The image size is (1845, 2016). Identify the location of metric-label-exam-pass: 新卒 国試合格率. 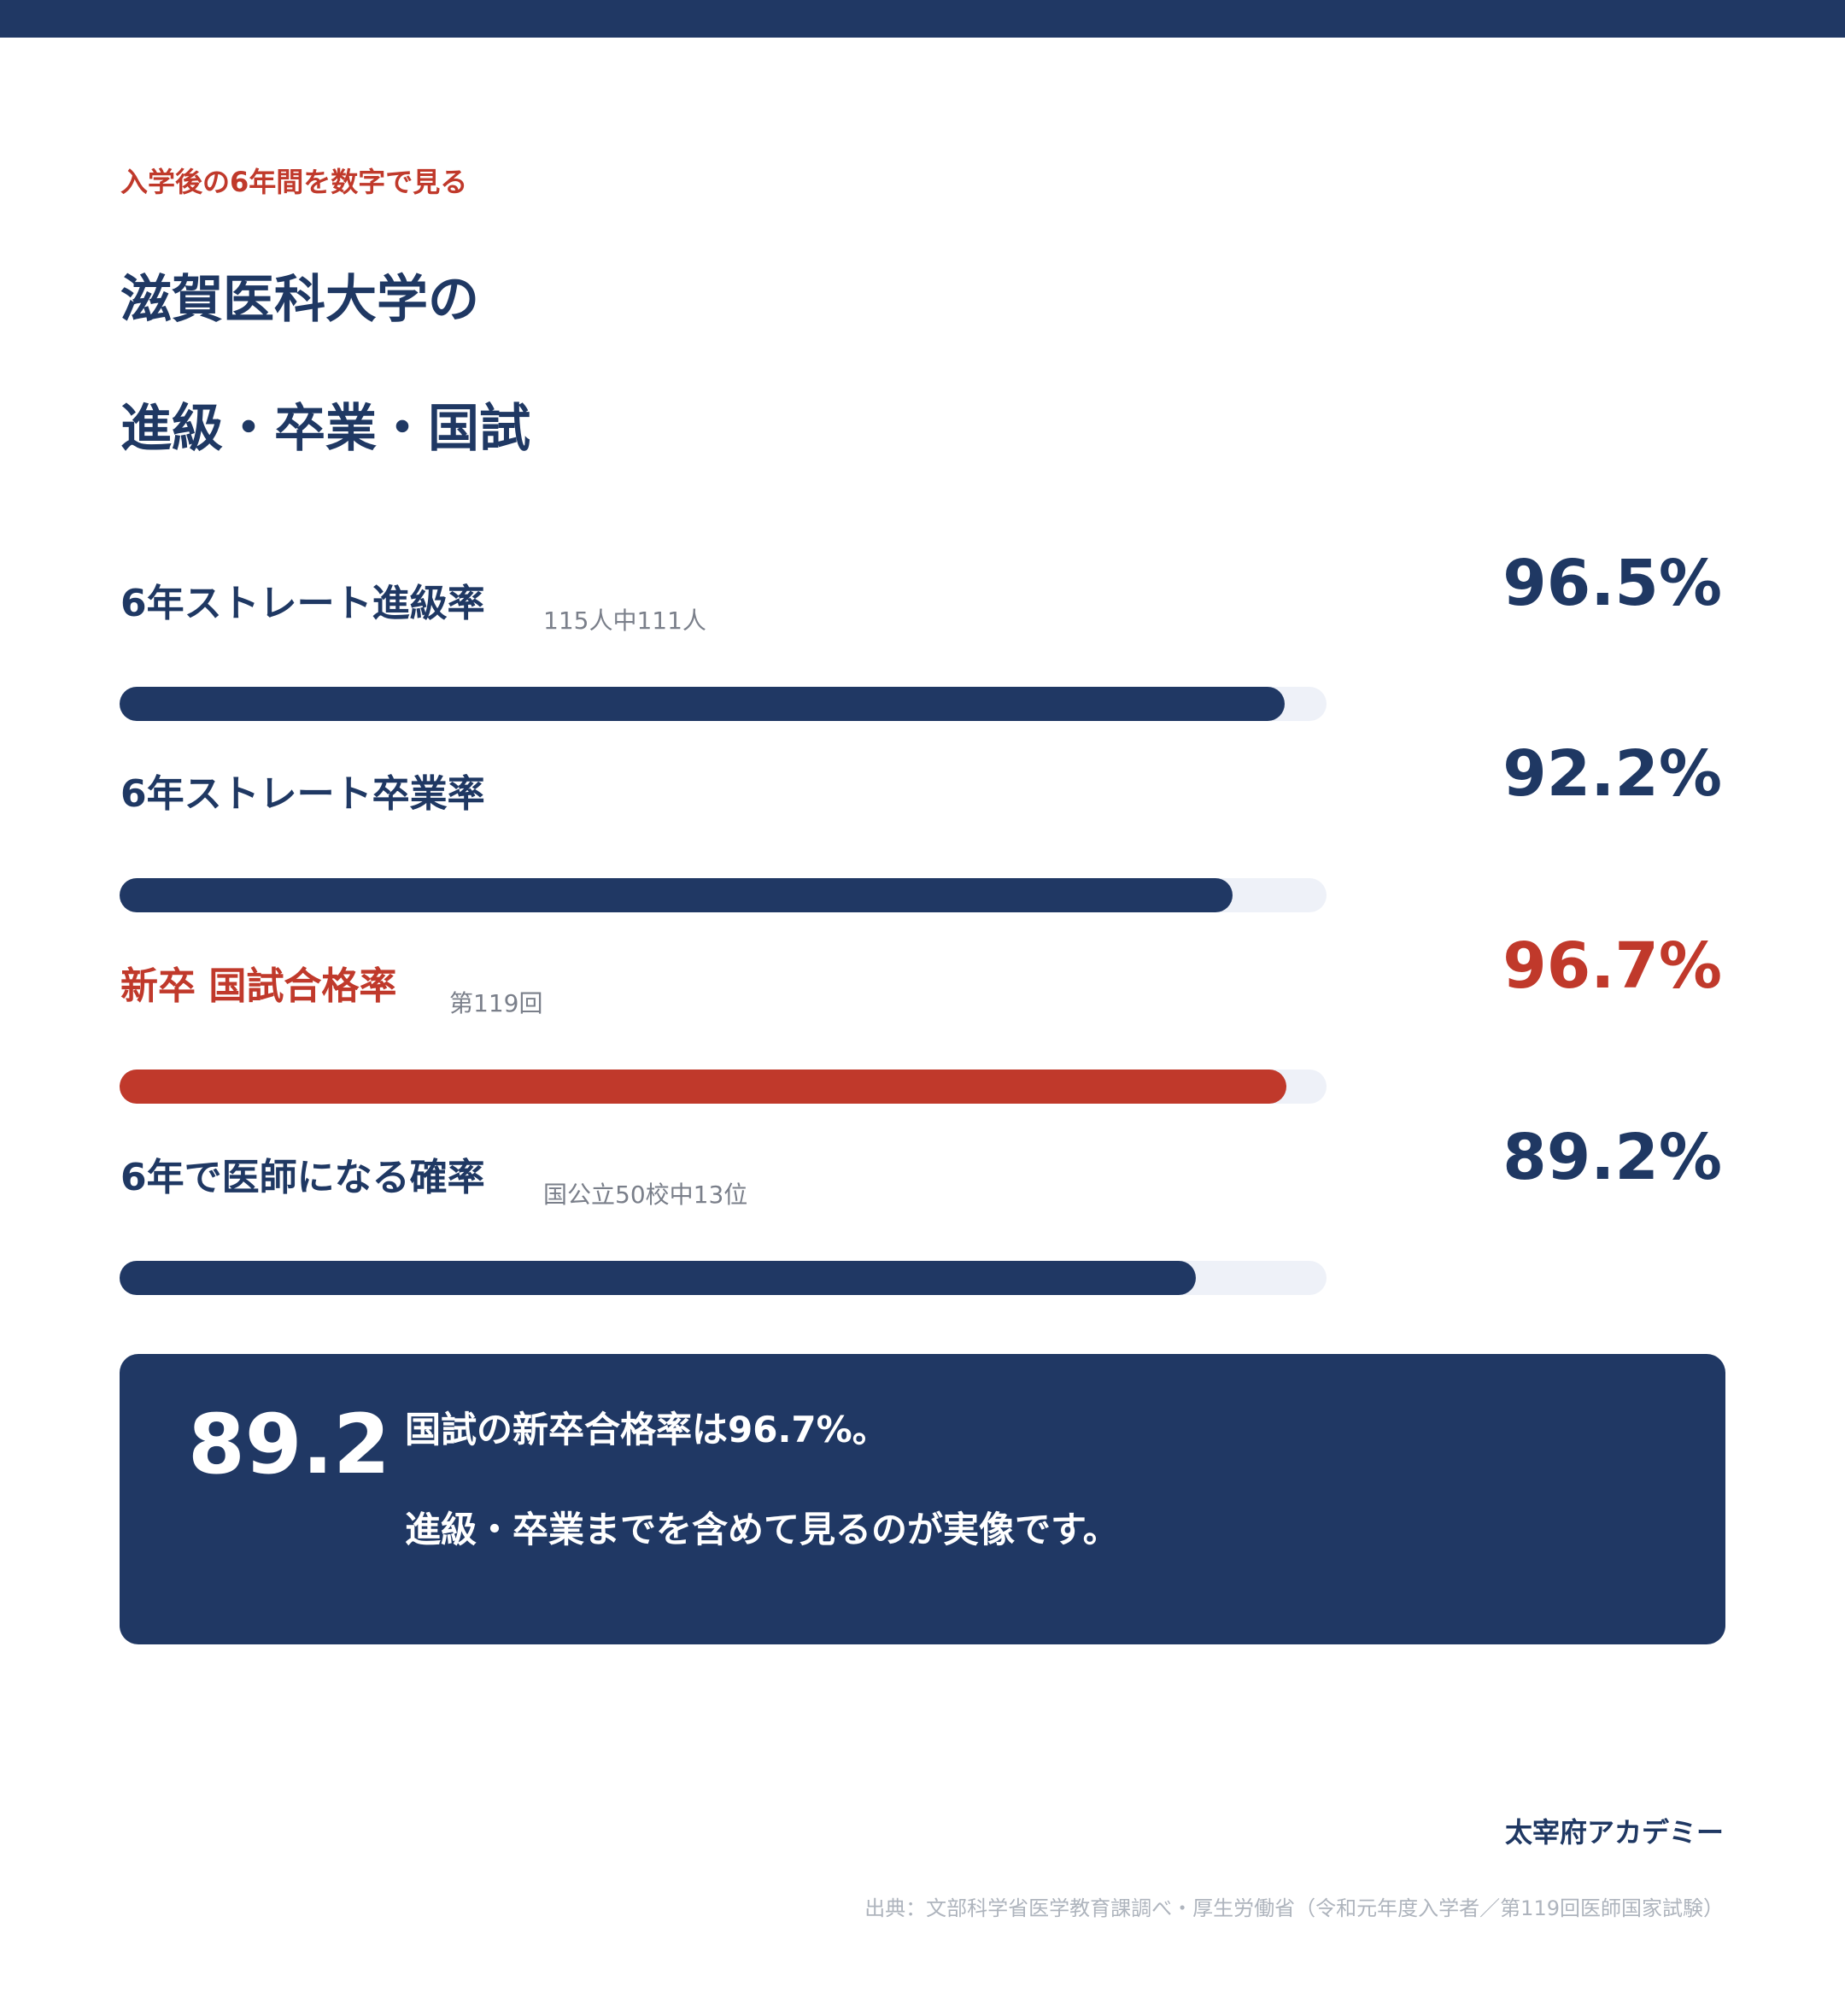
(258, 986).